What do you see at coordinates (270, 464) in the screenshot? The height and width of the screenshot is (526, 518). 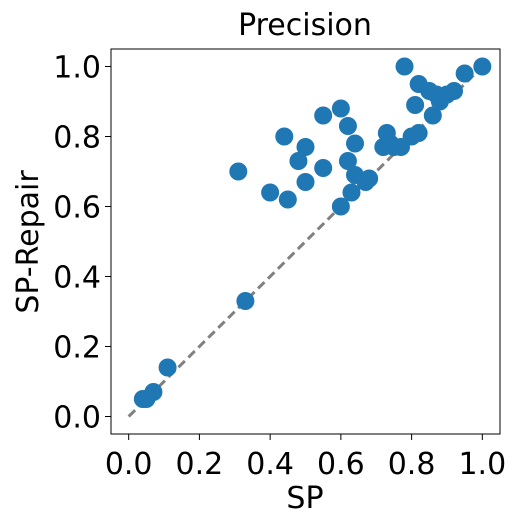 I see `x-tick-label: 0.4` at bounding box center [270, 464].